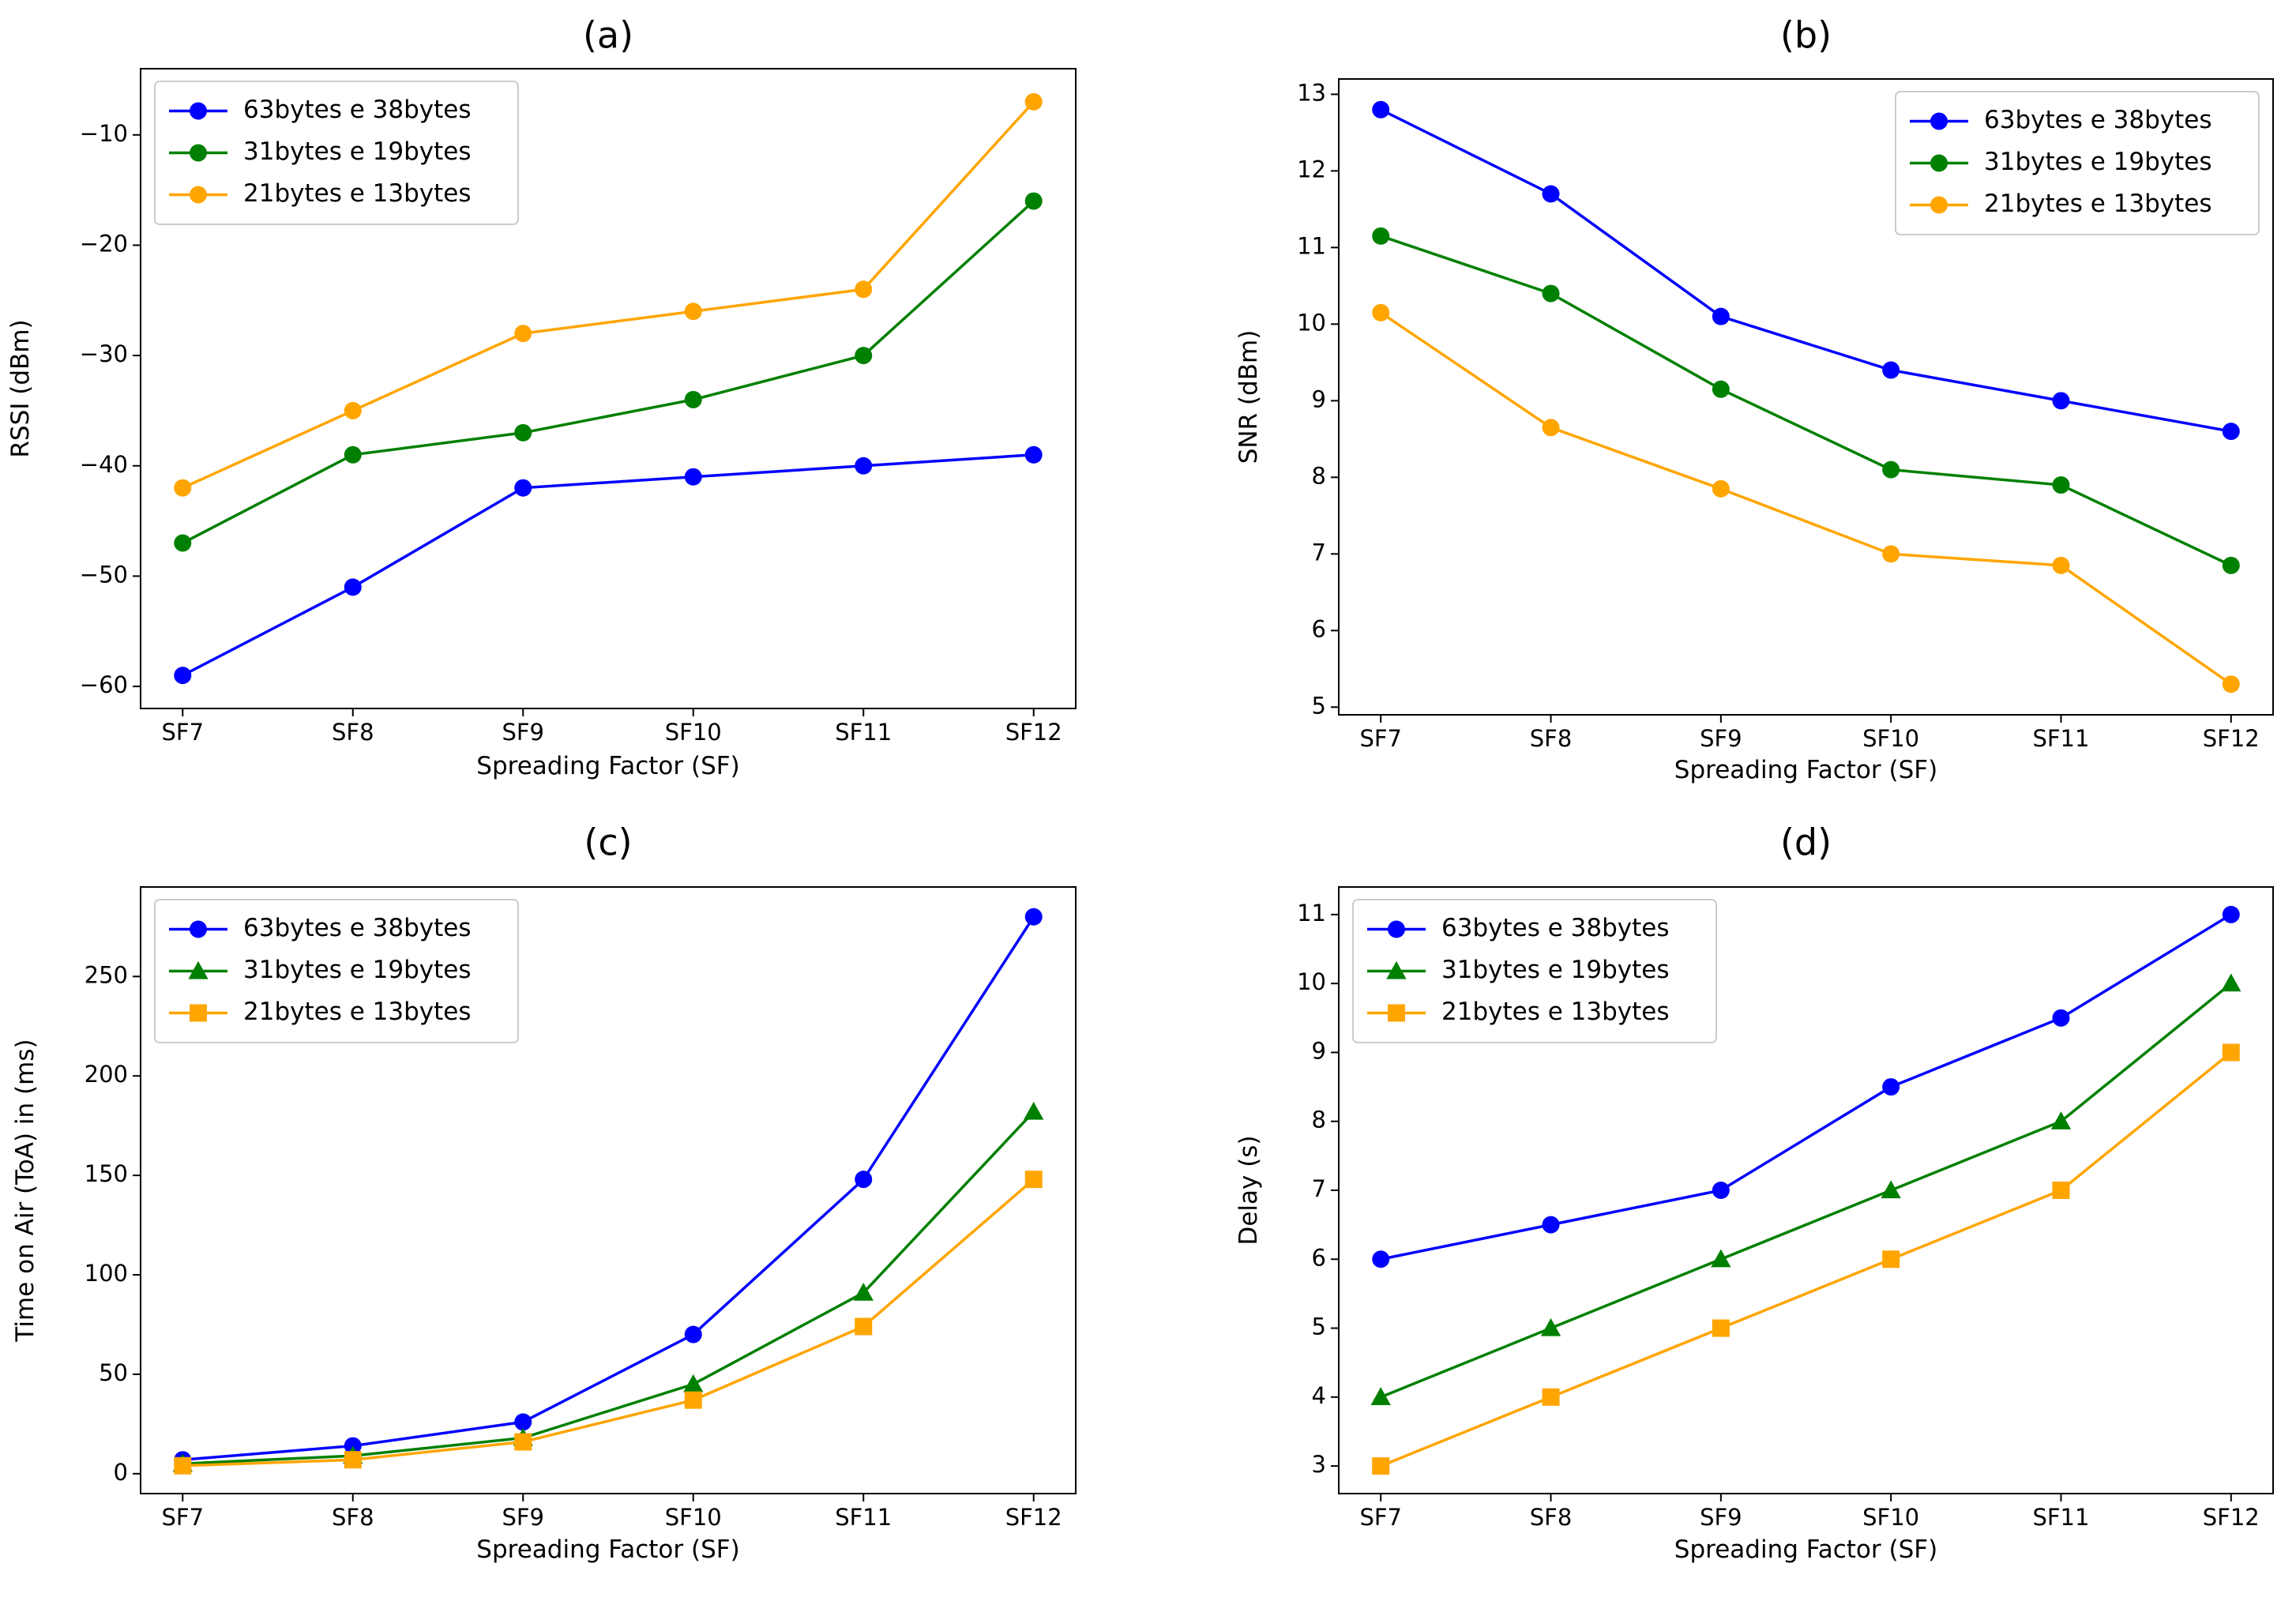  I want to click on x-tick-label: SF11, so click(2060, 739).